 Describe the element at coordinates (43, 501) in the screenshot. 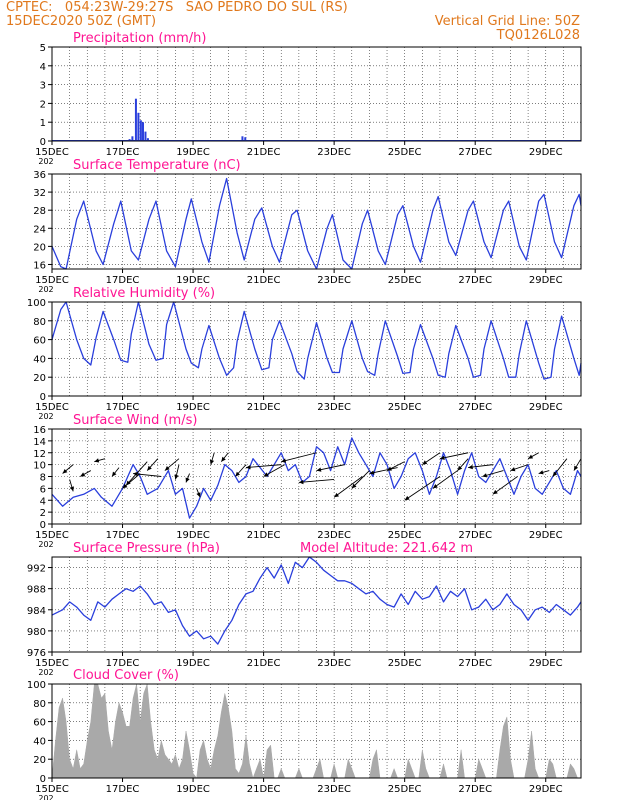

I see `y-tick-label: 4` at that location.